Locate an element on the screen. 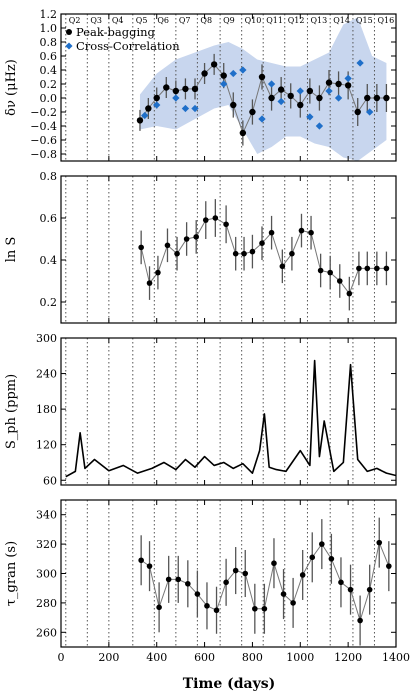 The image size is (416, 694). x-tick-label: 1400 is located at coordinates (396, 657).